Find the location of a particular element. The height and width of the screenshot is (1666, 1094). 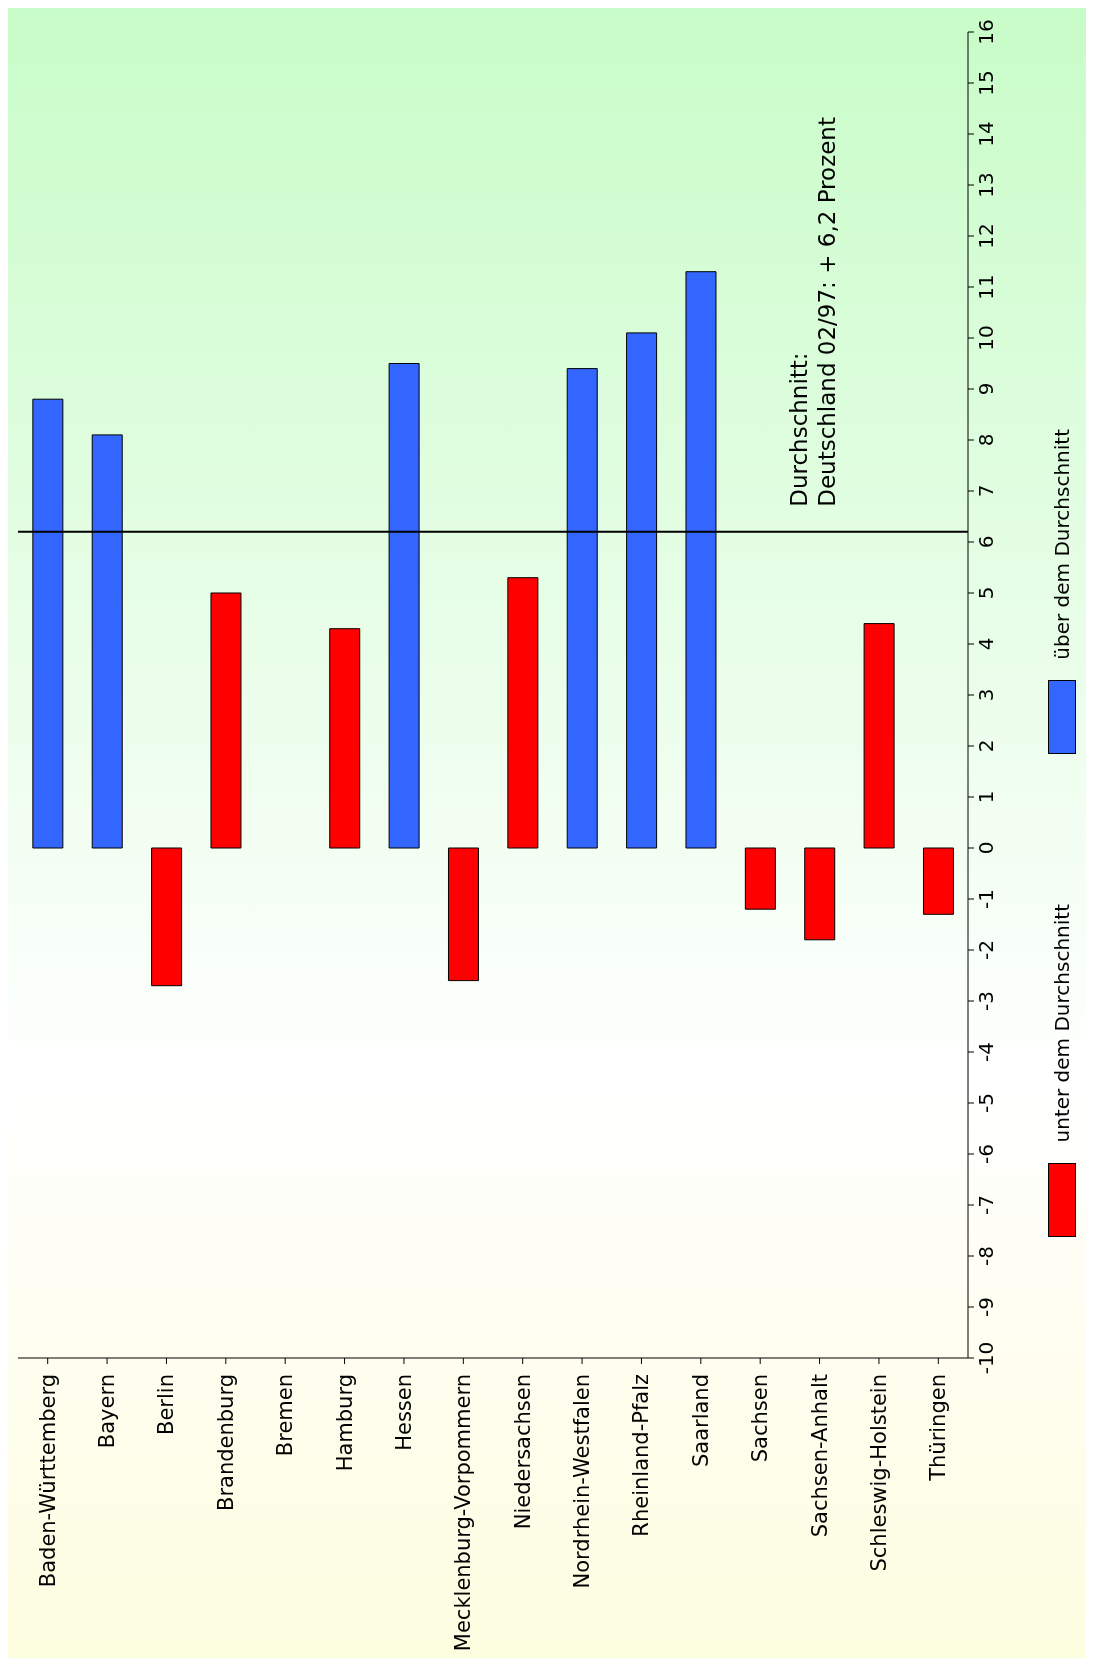

x-tick-label: Sachsen is located at coordinates (760, 1418).